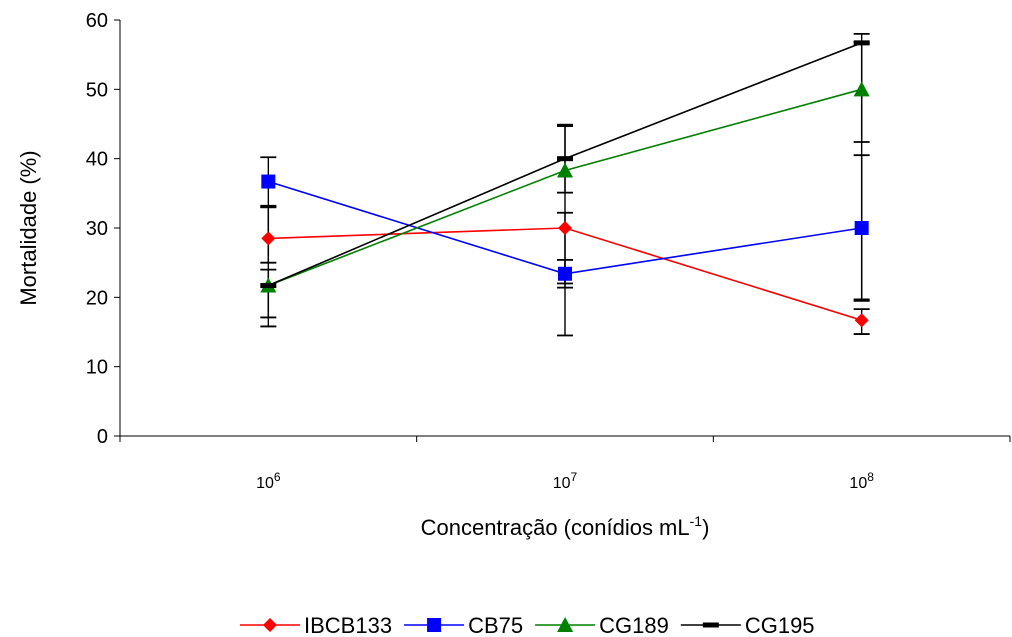  I want to click on y-tick-label: 20, so click(97, 298).